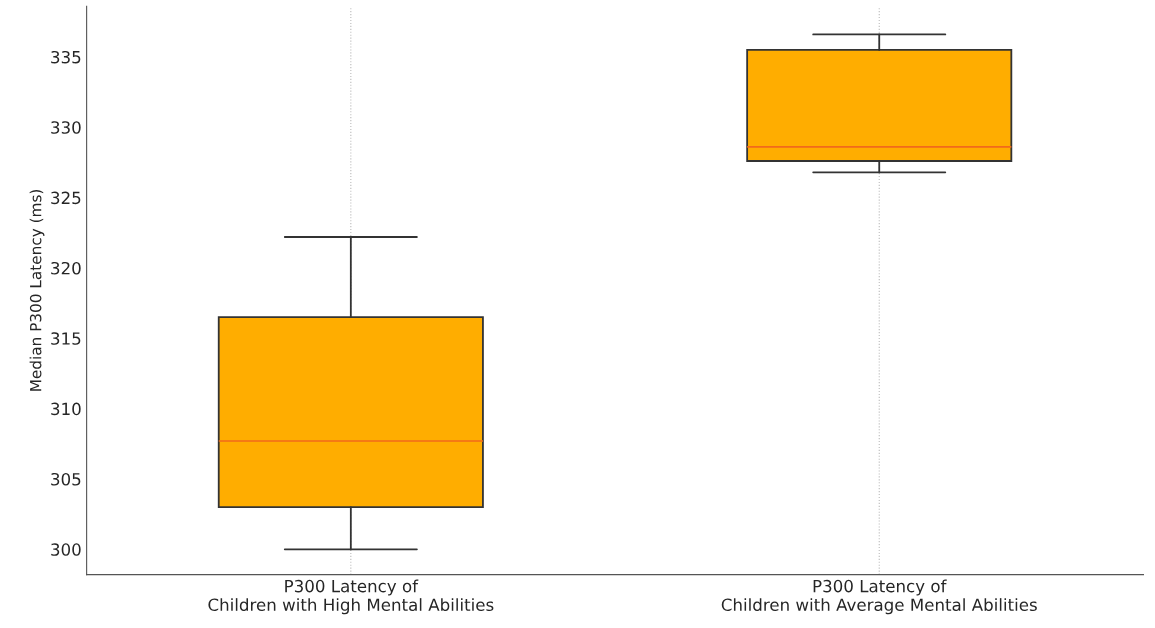  Describe the element at coordinates (66, 338) in the screenshot. I see `y-tick-label: 315` at that location.